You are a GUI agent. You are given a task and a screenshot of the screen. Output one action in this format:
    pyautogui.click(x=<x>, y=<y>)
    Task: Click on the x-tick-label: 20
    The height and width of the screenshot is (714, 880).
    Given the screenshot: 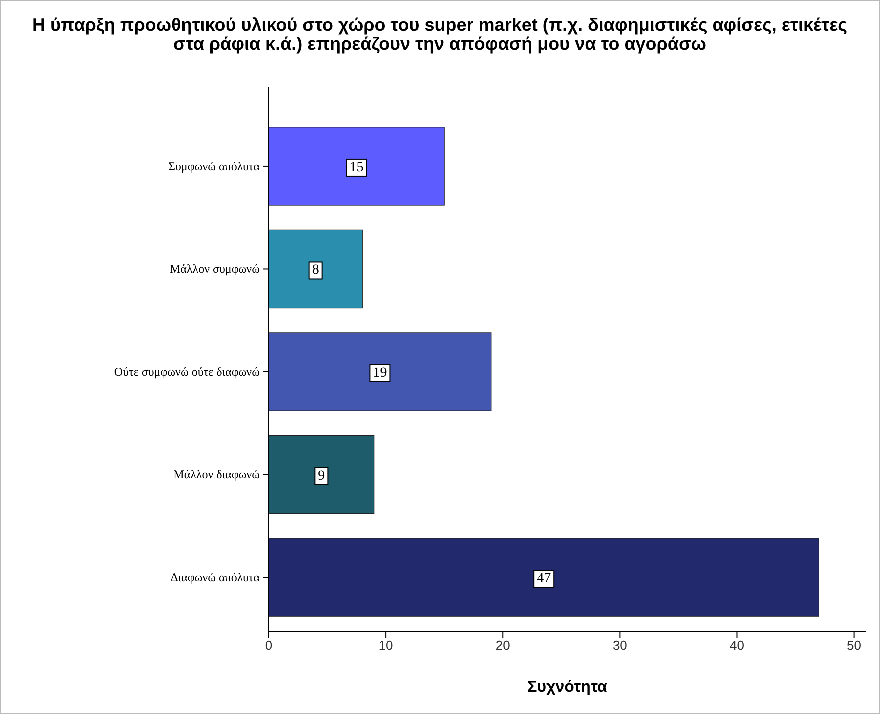 What is the action you would take?
    pyautogui.click(x=503, y=646)
    